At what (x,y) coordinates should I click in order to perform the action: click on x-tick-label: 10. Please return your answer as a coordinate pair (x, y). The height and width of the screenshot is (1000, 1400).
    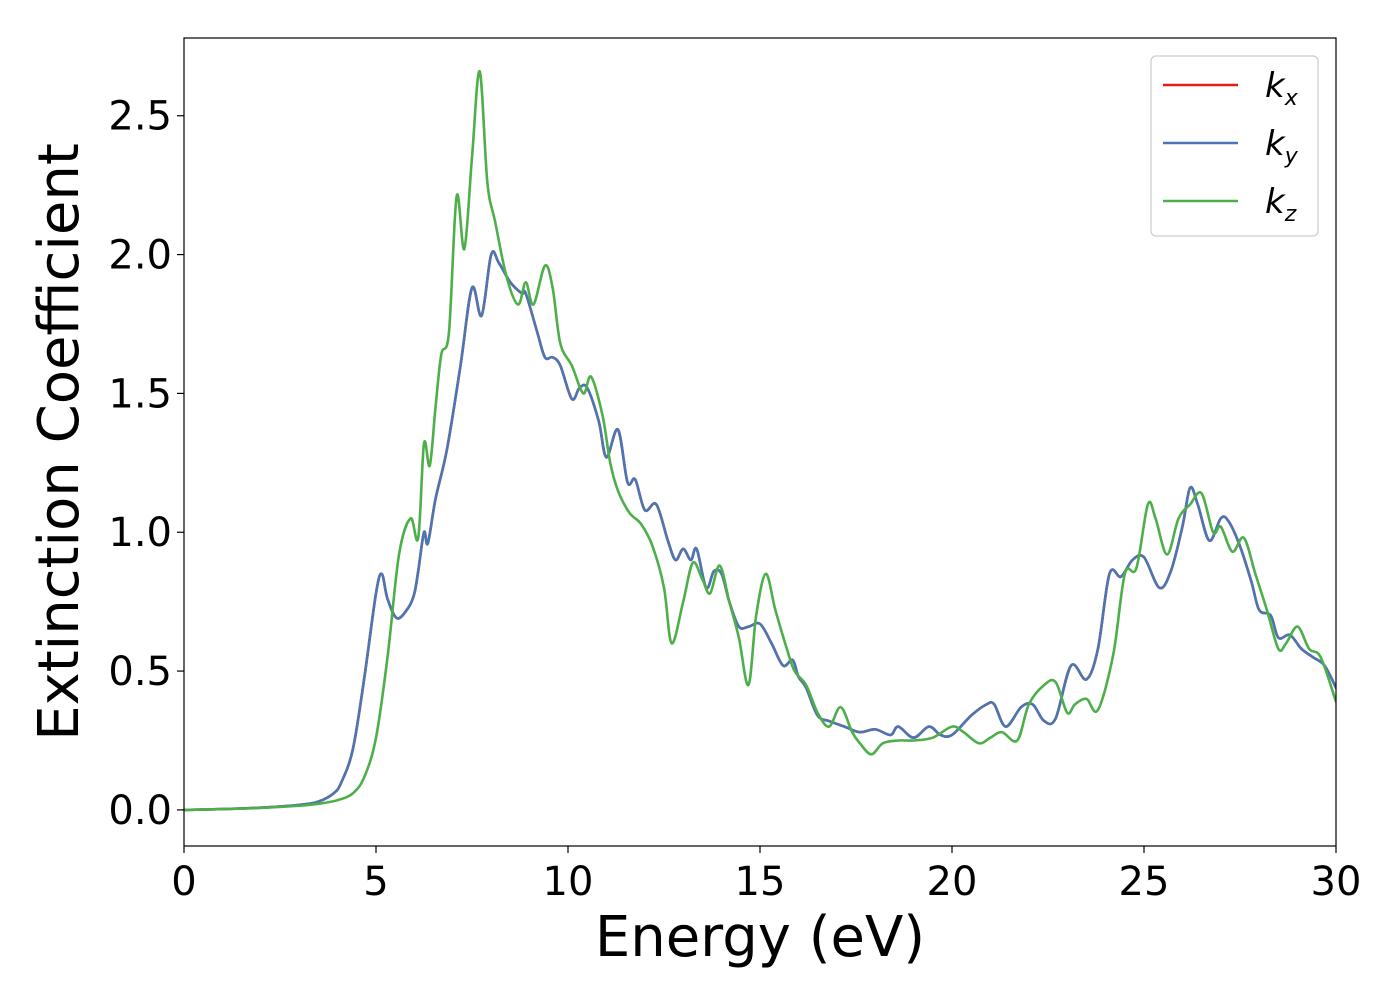
    Looking at the image, I should click on (568, 882).